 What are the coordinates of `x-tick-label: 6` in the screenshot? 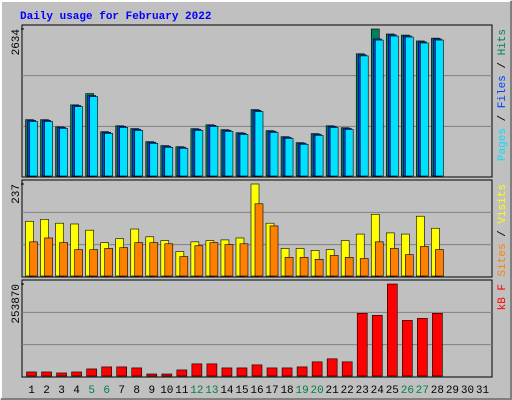 It's located at (106, 391).